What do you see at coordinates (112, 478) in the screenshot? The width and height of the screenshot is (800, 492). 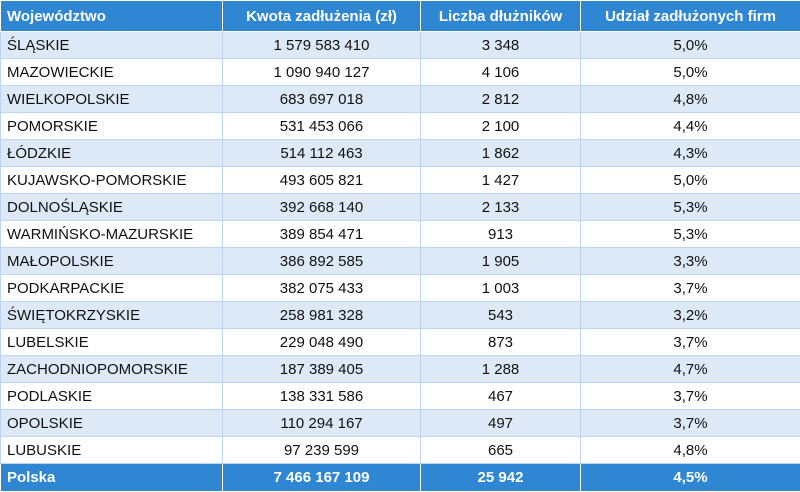 I see `total-cell: Polska` at bounding box center [112, 478].